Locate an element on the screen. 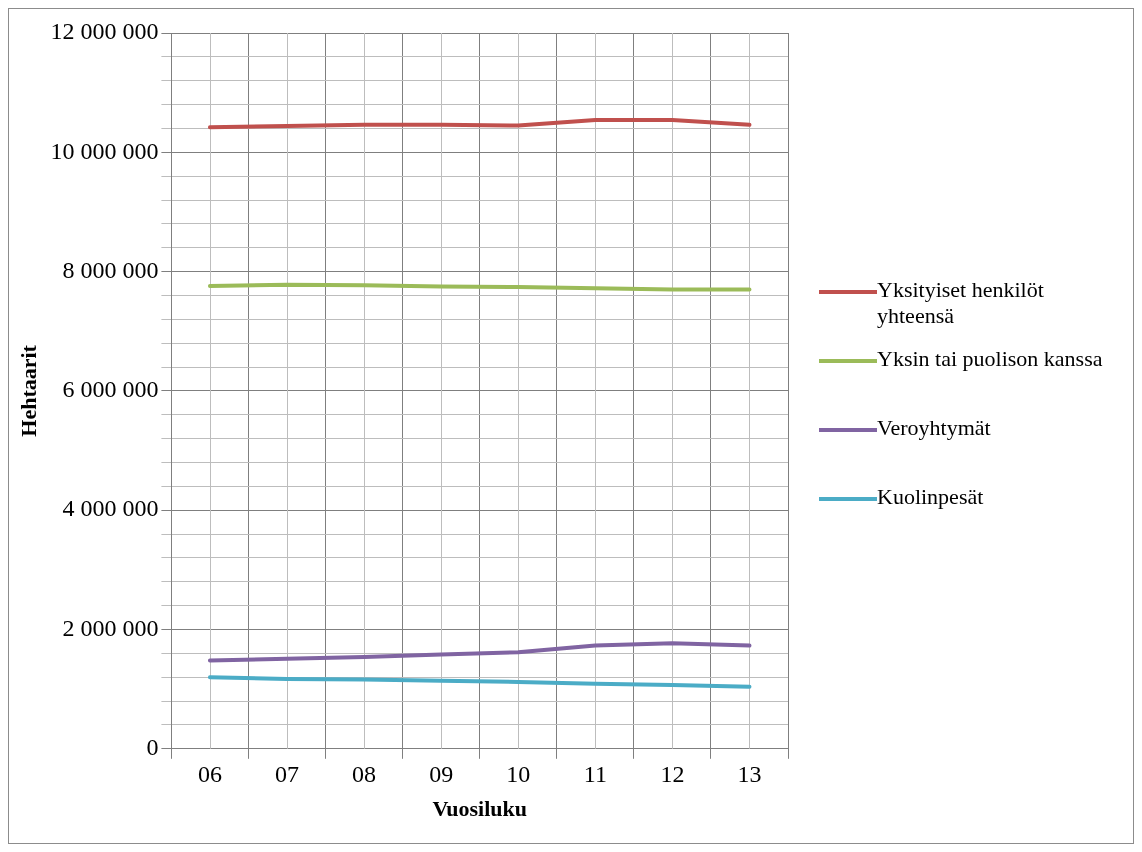  x-tick-label: 10 is located at coordinates (518, 774).